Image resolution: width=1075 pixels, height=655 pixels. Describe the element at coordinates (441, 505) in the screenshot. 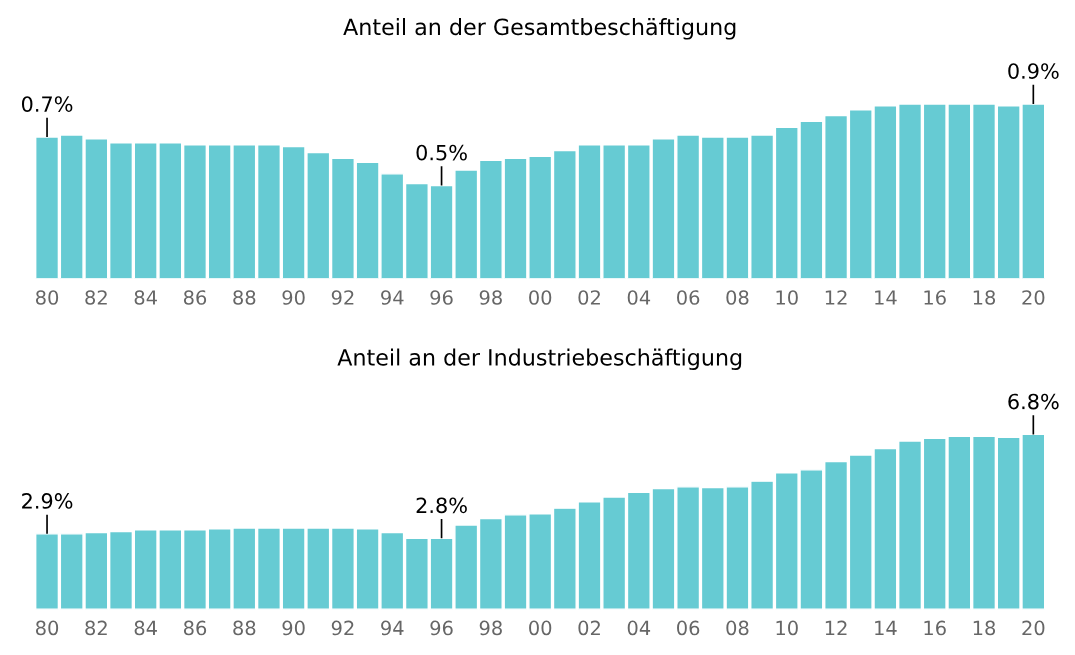

I see `data-label: 2.8%` at that location.